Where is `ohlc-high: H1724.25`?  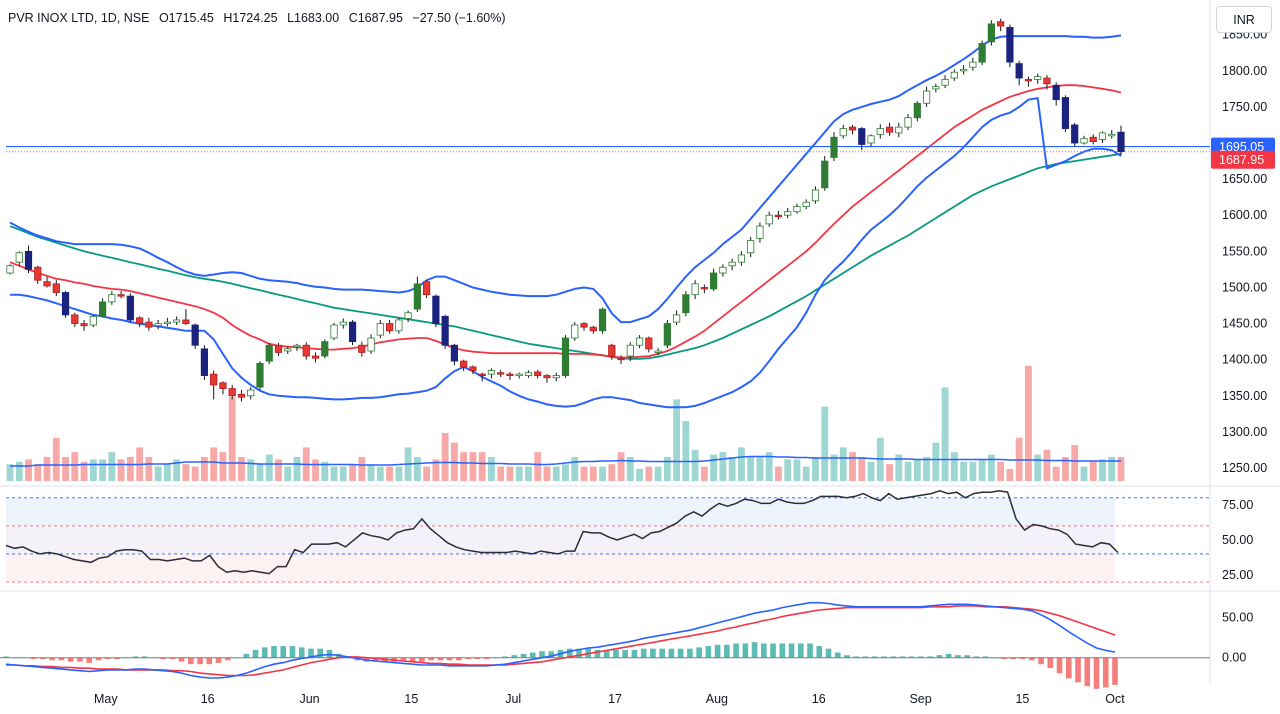 ohlc-high: H1724.25 is located at coordinates (250, 18).